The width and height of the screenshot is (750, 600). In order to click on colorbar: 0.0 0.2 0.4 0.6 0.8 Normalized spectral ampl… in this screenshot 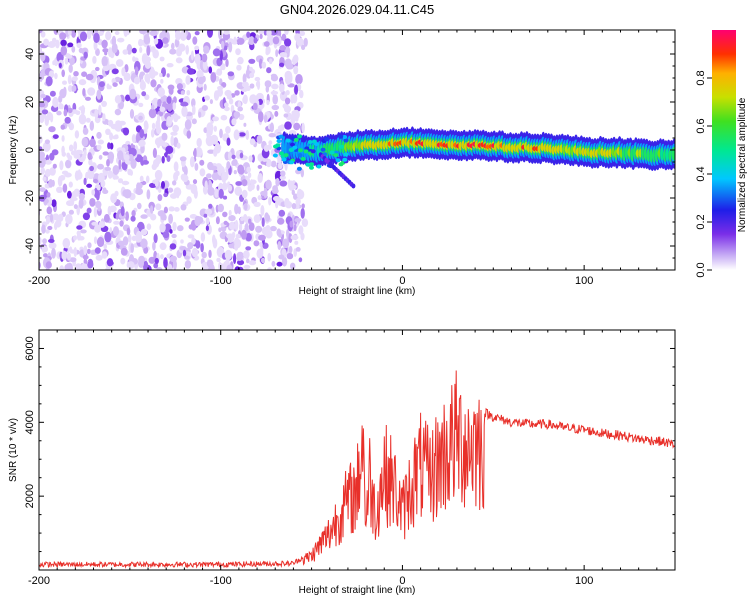, I will do `click(721, 154)`.